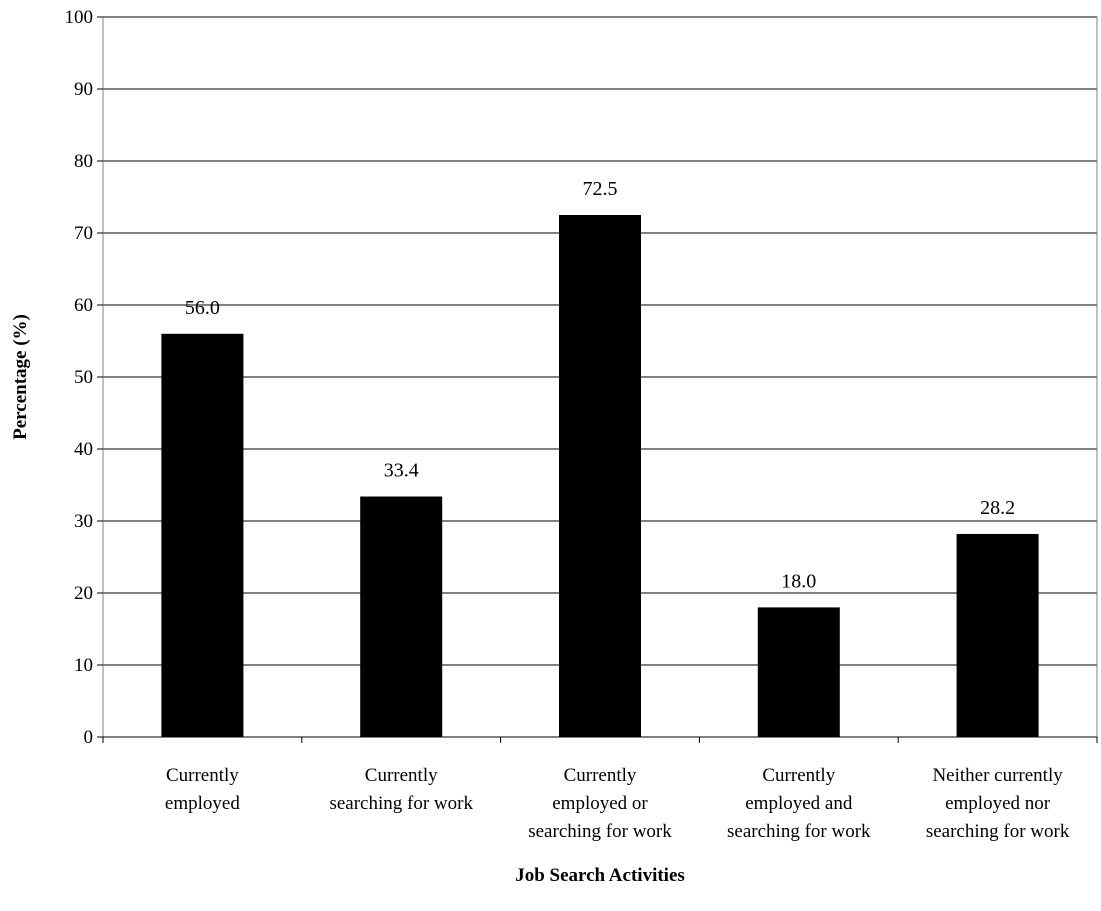  Describe the element at coordinates (600, 875) in the screenshot. I see `x-axis-title: Job Search Activities` at that location.